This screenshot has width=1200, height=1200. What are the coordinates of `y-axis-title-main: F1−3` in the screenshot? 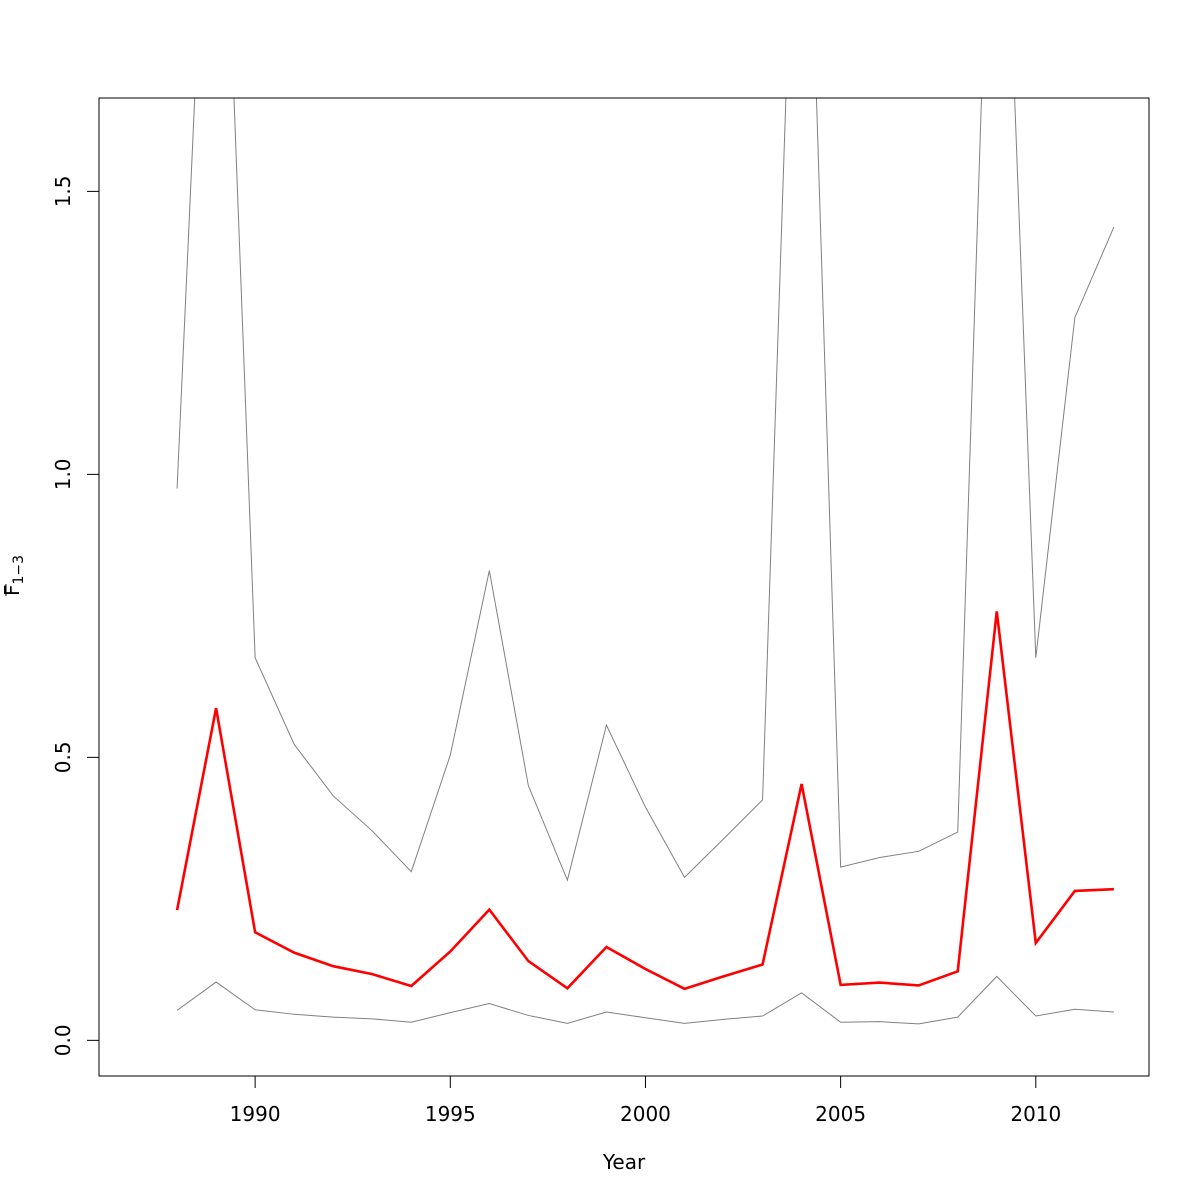 It's located at (13, 575).